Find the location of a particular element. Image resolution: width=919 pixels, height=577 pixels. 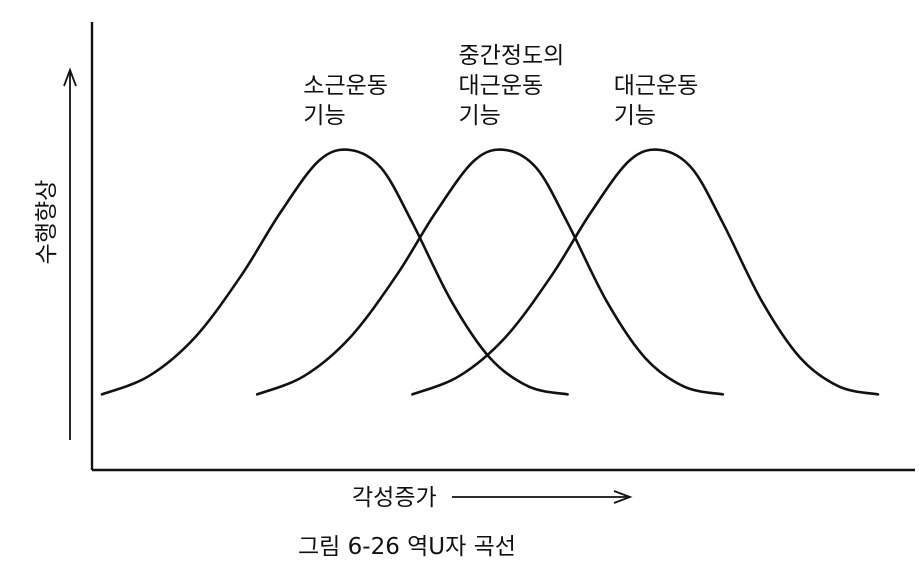

series-label-1-line-1: 소근운동 is located at coordinates (345, 86).